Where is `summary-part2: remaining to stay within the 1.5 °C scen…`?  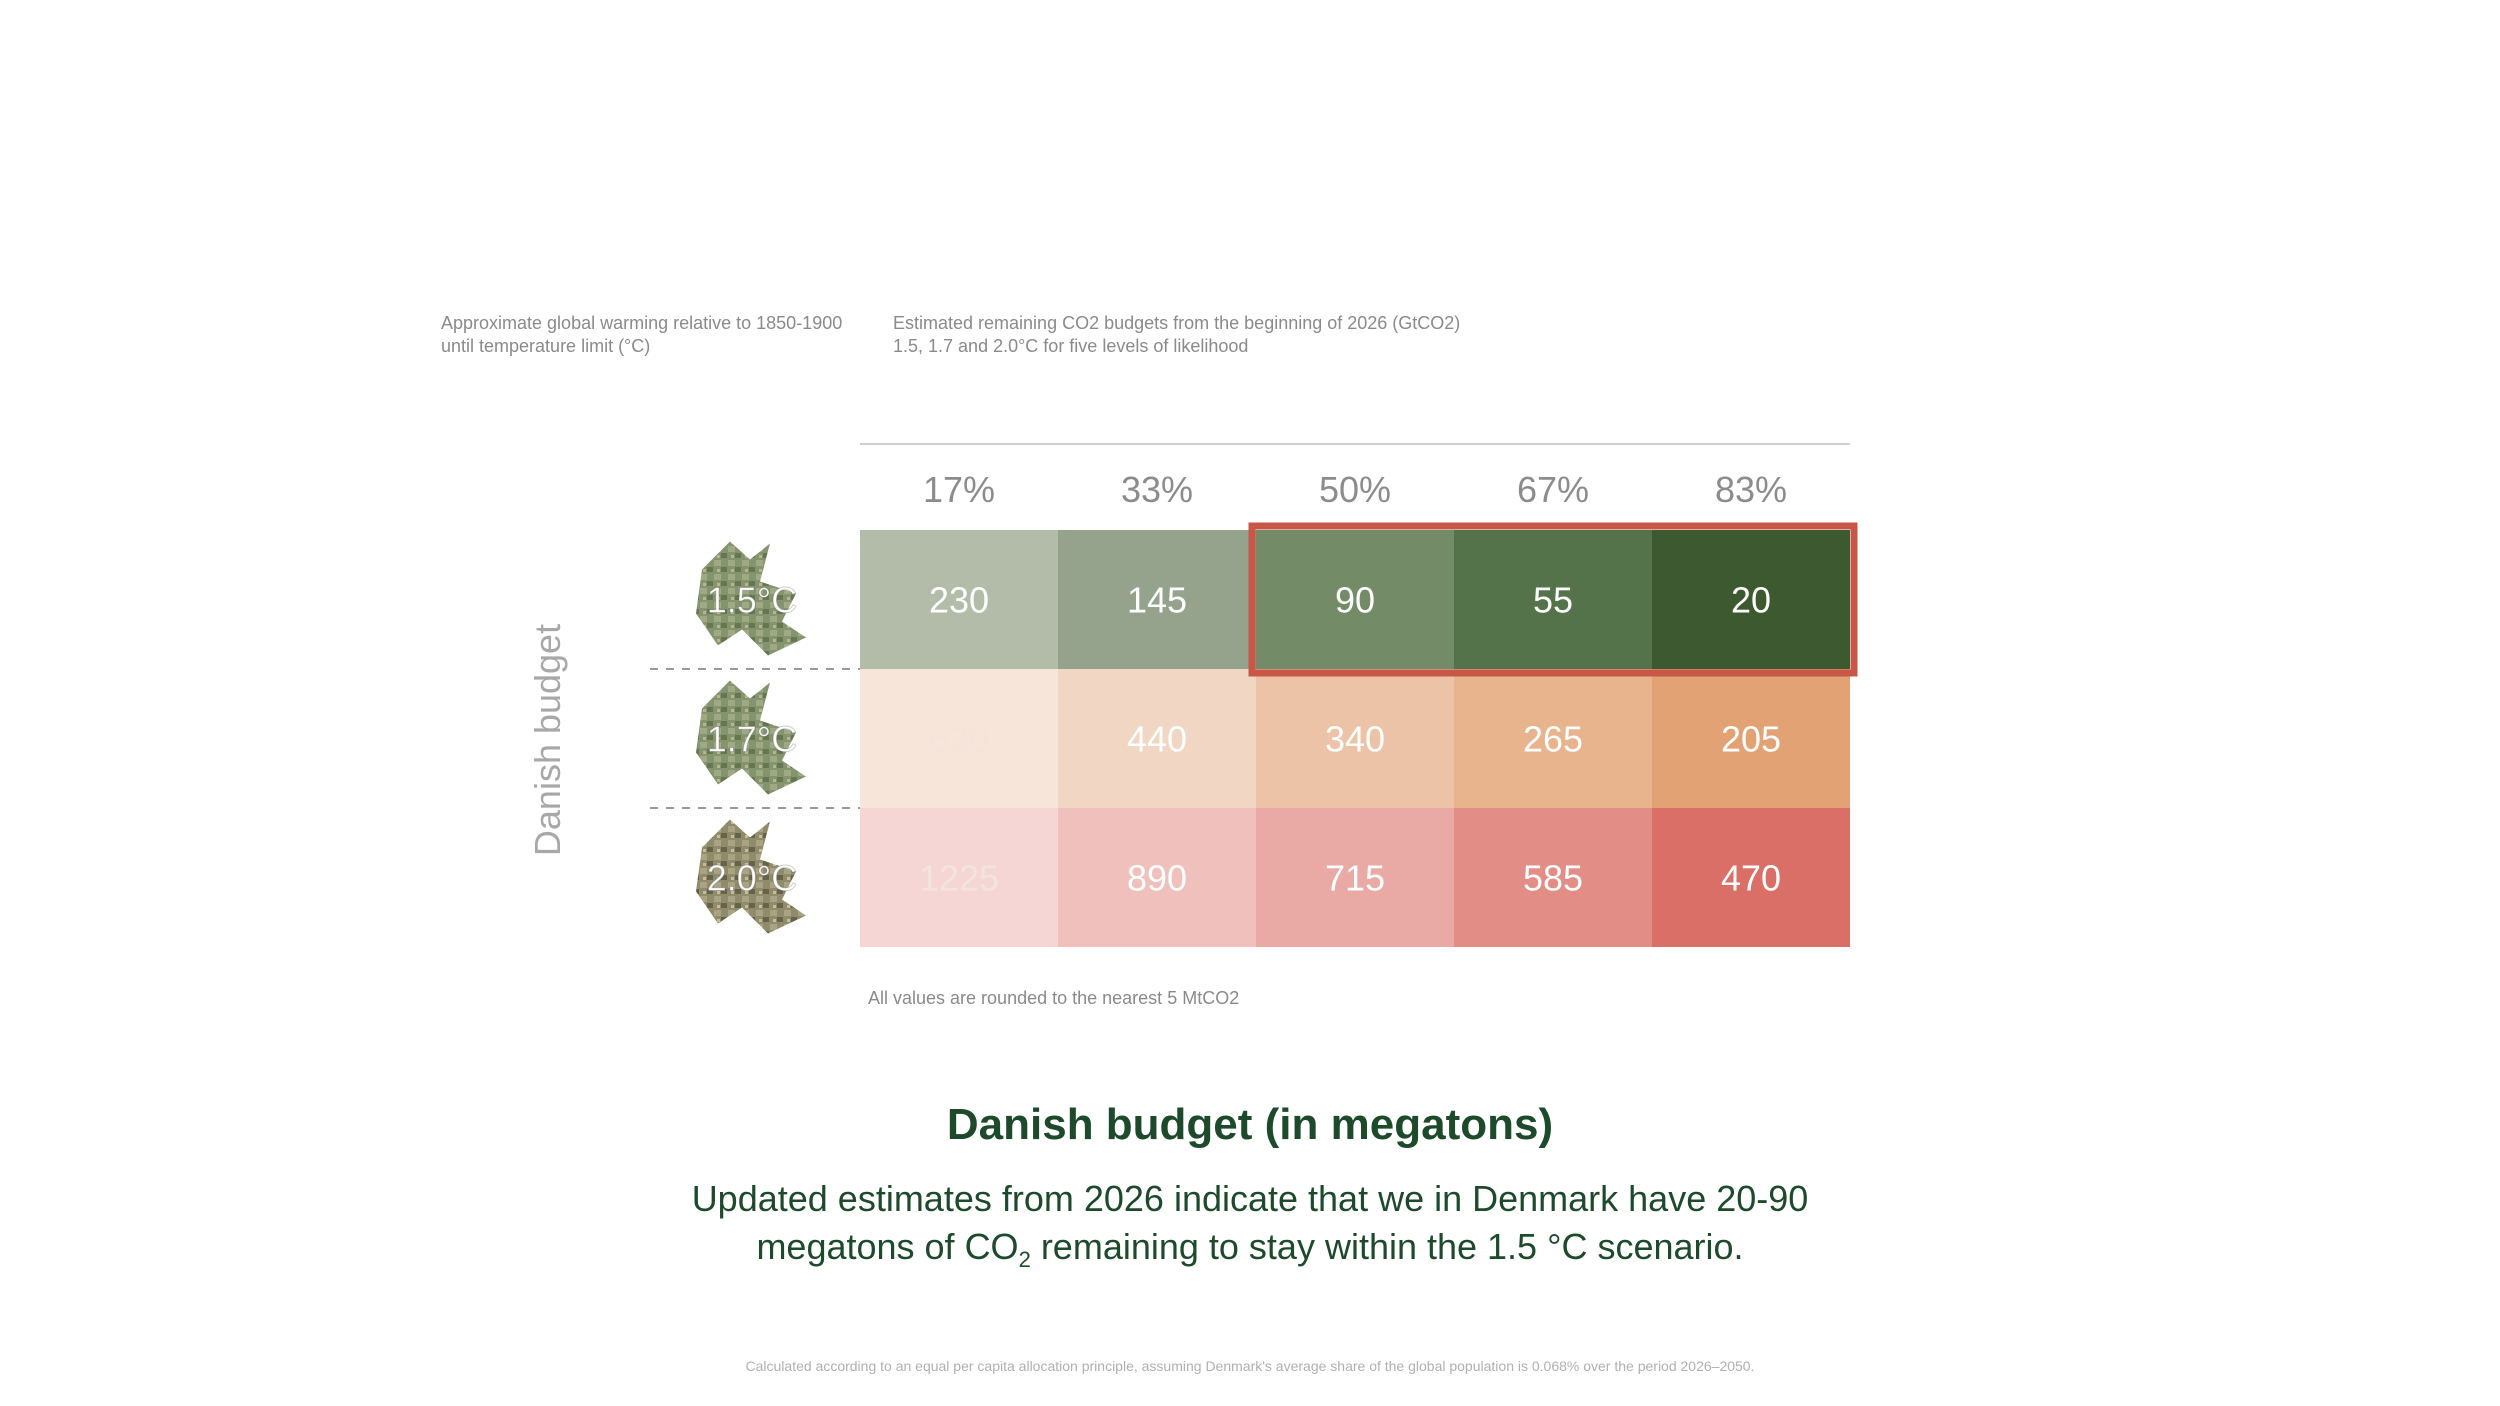 summary-part2: remaining to stay within the 1.5 °C scen… is located at coordinates (1387, 1246).